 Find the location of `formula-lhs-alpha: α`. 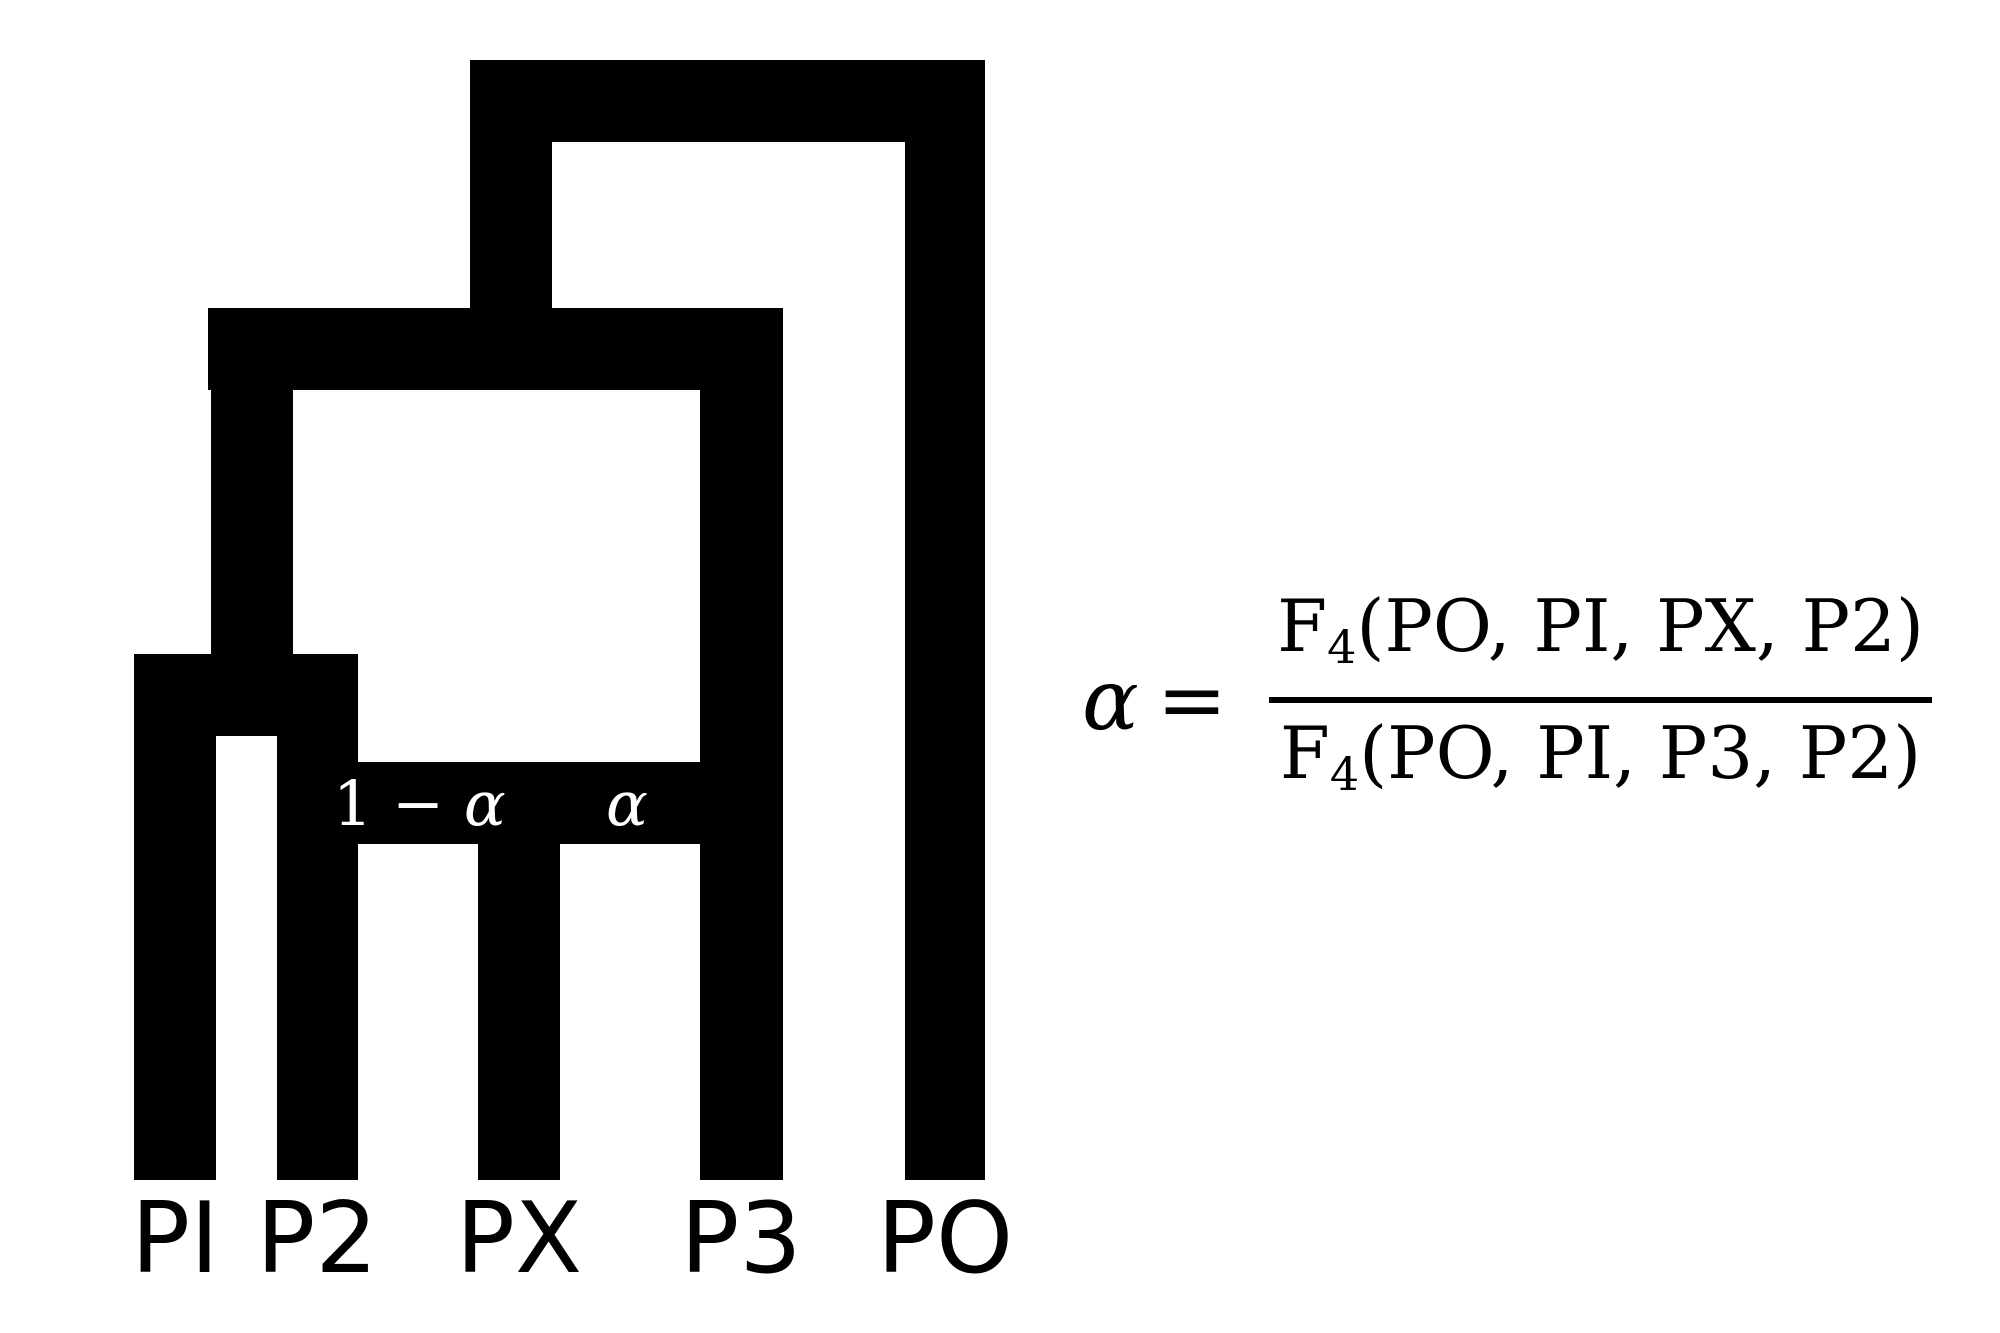

formula-lhs-alpha: α is located at coordinates (1110, 700).